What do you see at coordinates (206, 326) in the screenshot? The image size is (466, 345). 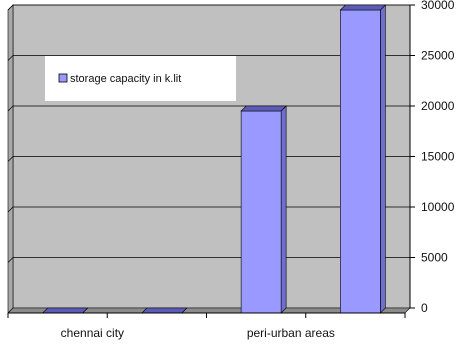 I see `x-axis: chennai city peri-urban areas` at bounding box center [206, 326].